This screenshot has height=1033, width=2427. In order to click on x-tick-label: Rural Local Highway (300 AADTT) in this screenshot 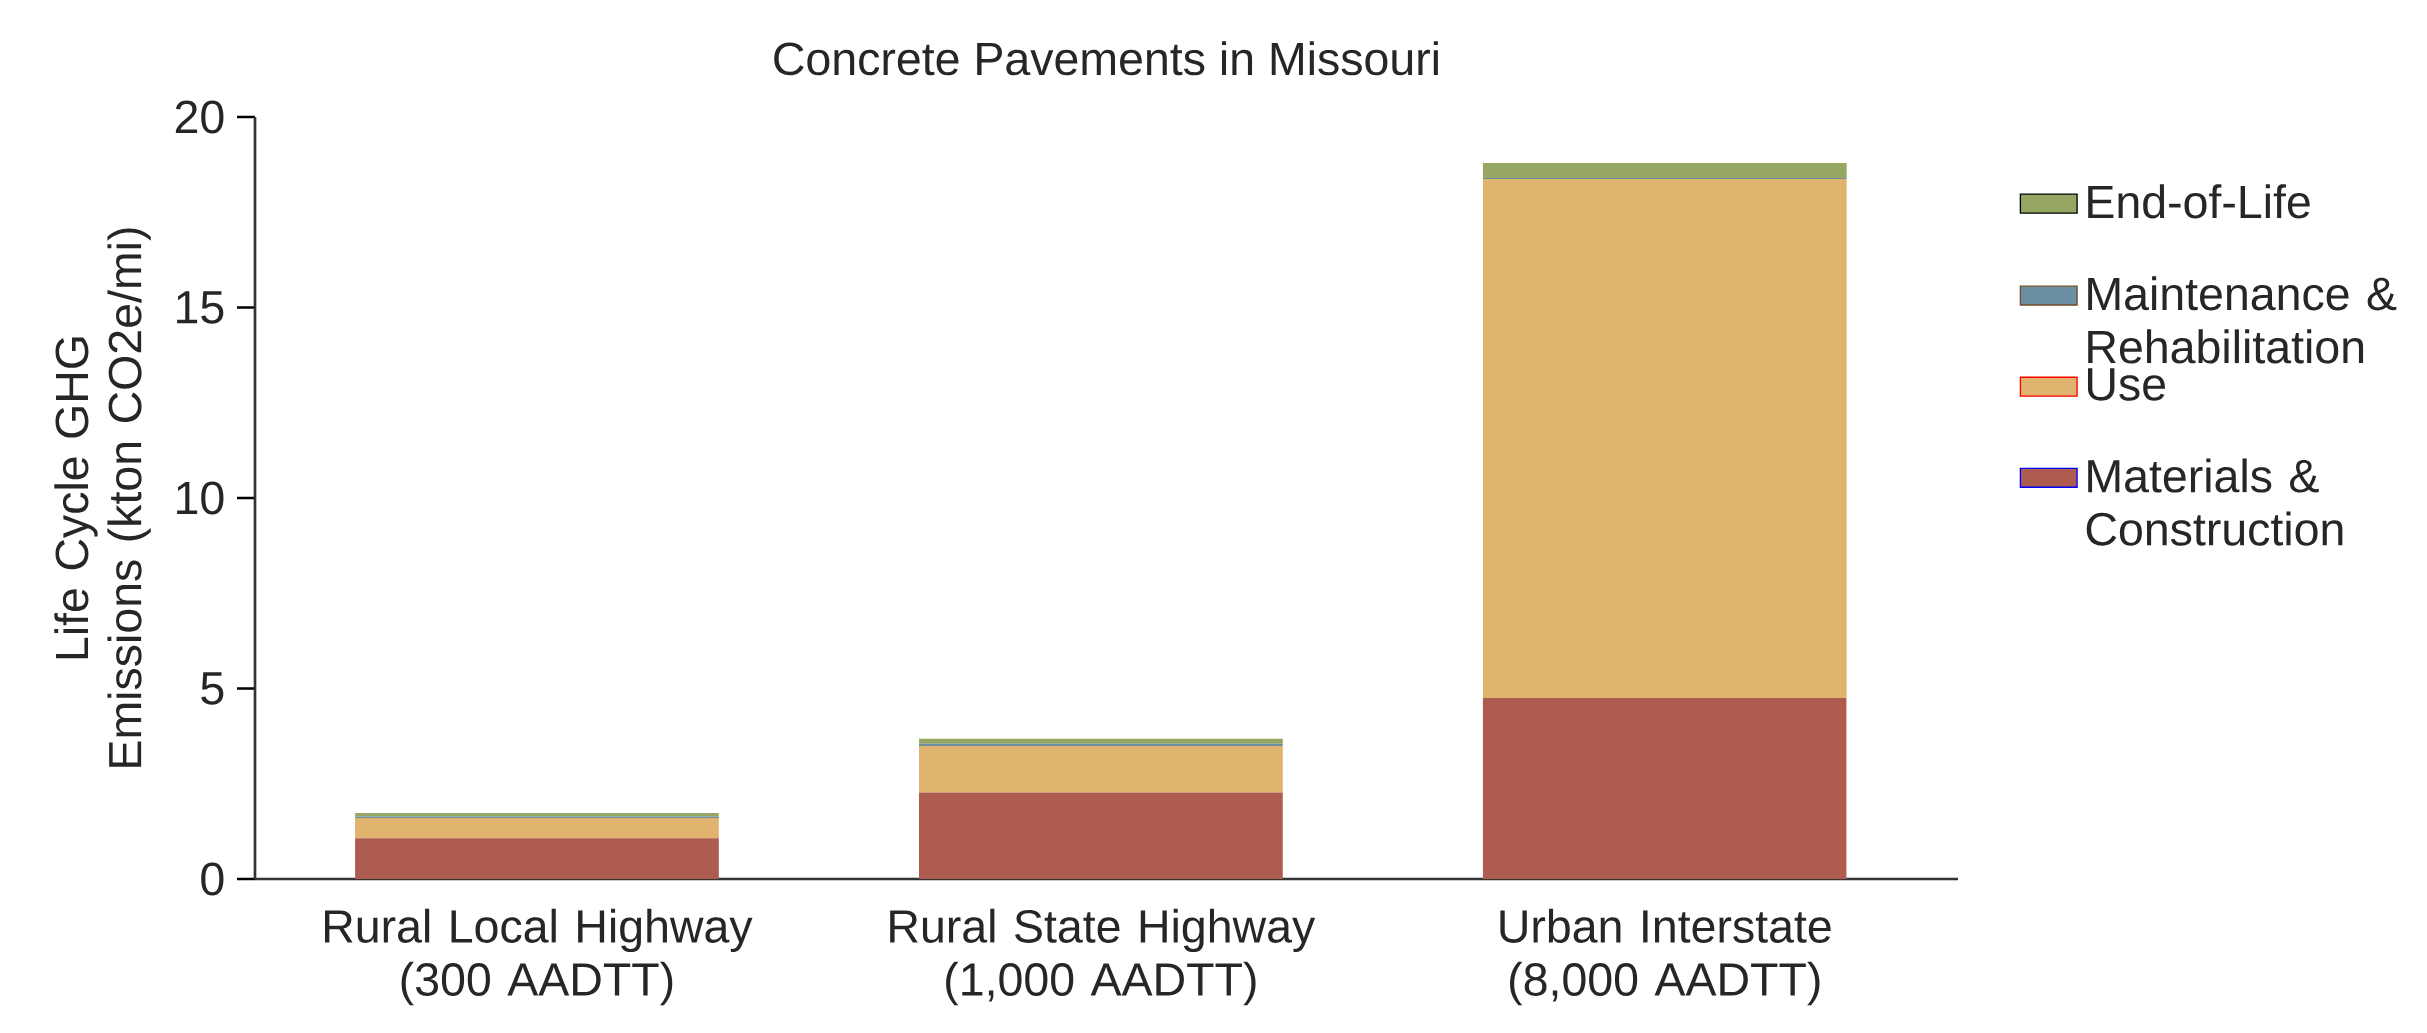, I will do `click(538, 957)`.